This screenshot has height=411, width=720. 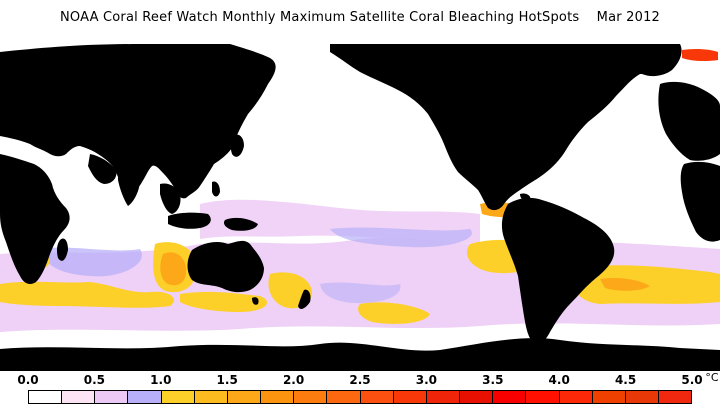 What do you see at coordinates (62, 249) in the screenshot?
I see `land-madagascar` at bounding box center [62, 249].